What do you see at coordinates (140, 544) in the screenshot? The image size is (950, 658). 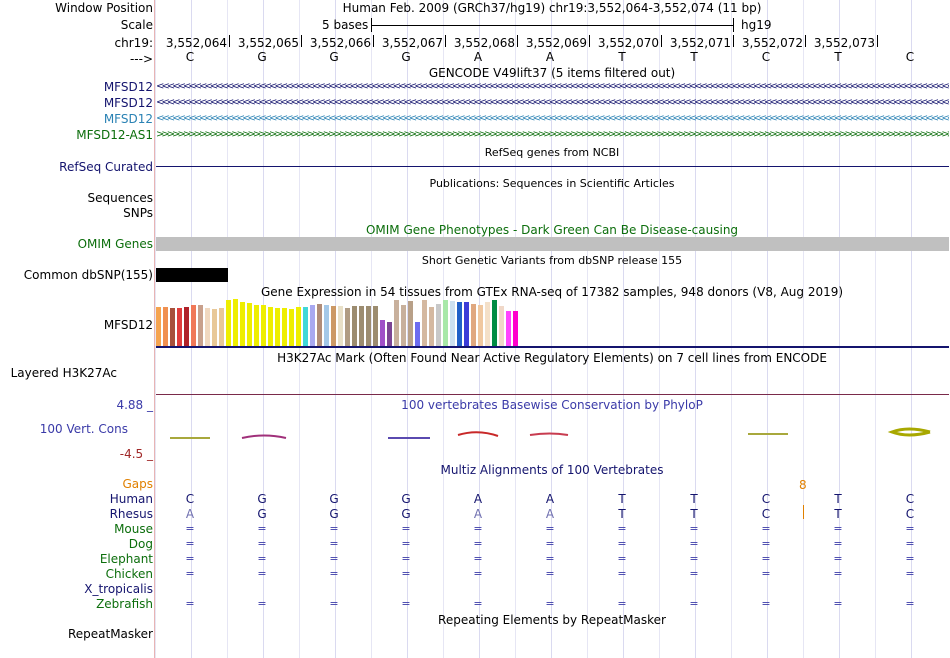 I see `species-label: Dog` at bounding box center [140, 544].